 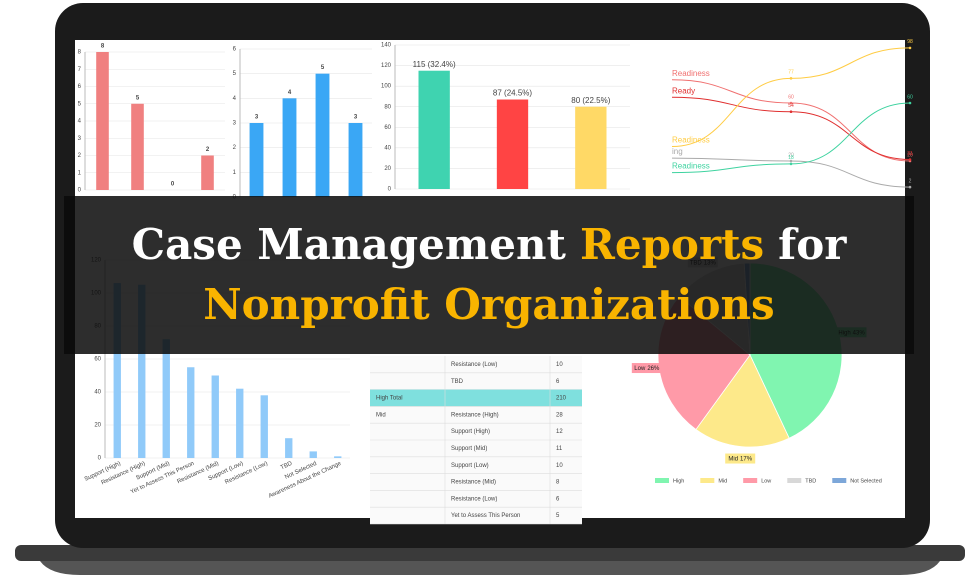 I want to click on value-label: 8, so click(x=103, y=47).